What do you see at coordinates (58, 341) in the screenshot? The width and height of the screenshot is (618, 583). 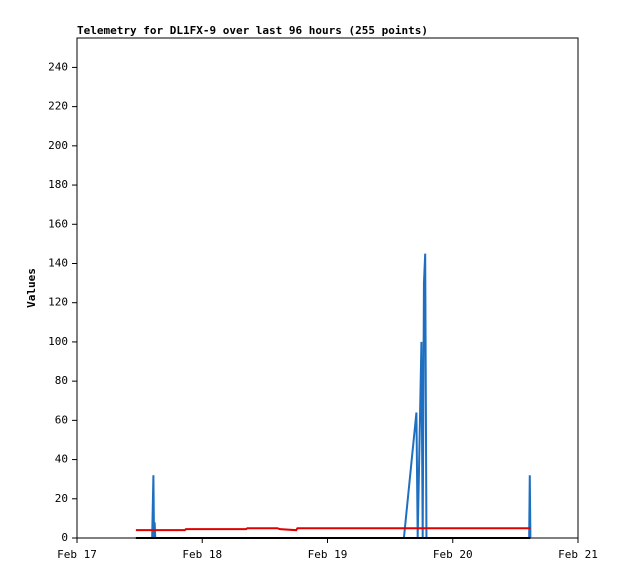 I see `y-tick-label: 100` at bounding box center [58, 341].